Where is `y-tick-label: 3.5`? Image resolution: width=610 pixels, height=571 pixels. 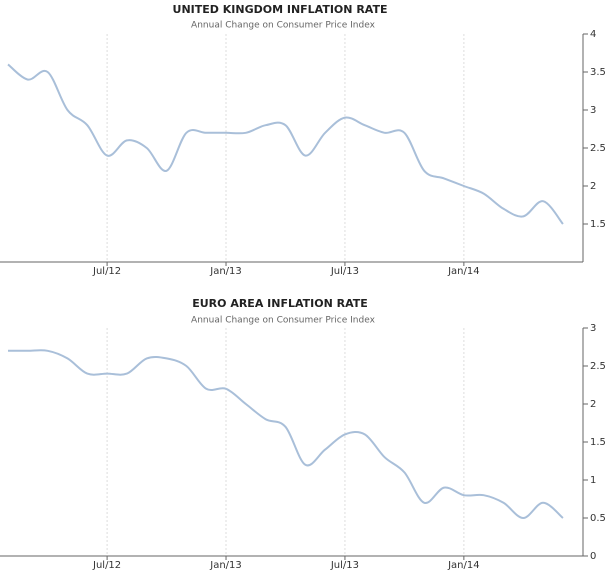 y-tick-label: 3.5 is located at coordinates (598, 72).